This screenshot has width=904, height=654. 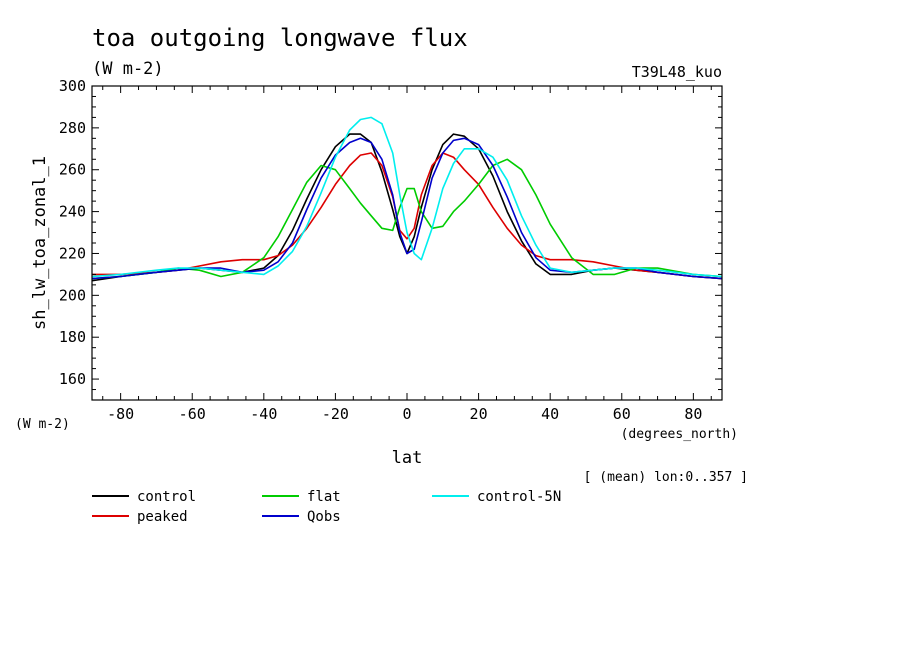 I want to click on x-axis-units: (degrees_north), so click(x=679, y=434).